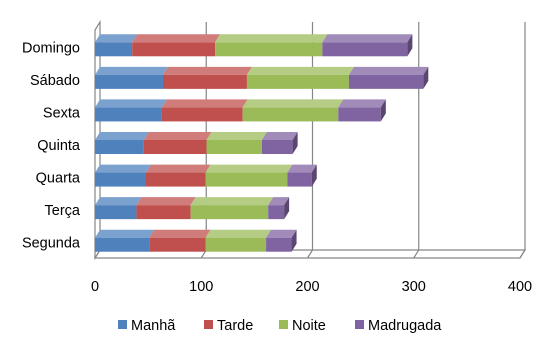 Image resolution: width=539 pixels, height=338 pixels. Describe the element at coordinates (62, 113) in the screenshot. I see `category-label: Sexta` at that location.